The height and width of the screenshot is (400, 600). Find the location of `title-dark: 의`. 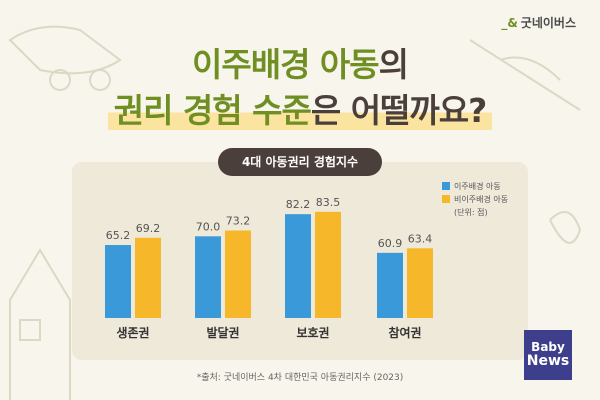

title-dark: 의 is located at coordinates (393, 64).